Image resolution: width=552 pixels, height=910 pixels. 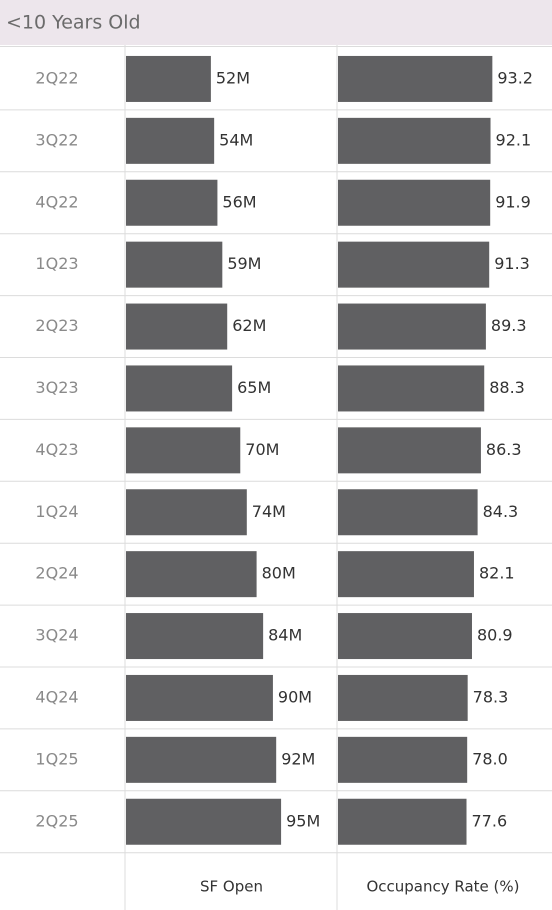 I want to click on value-label: 74M, so click(x=269, y=511).